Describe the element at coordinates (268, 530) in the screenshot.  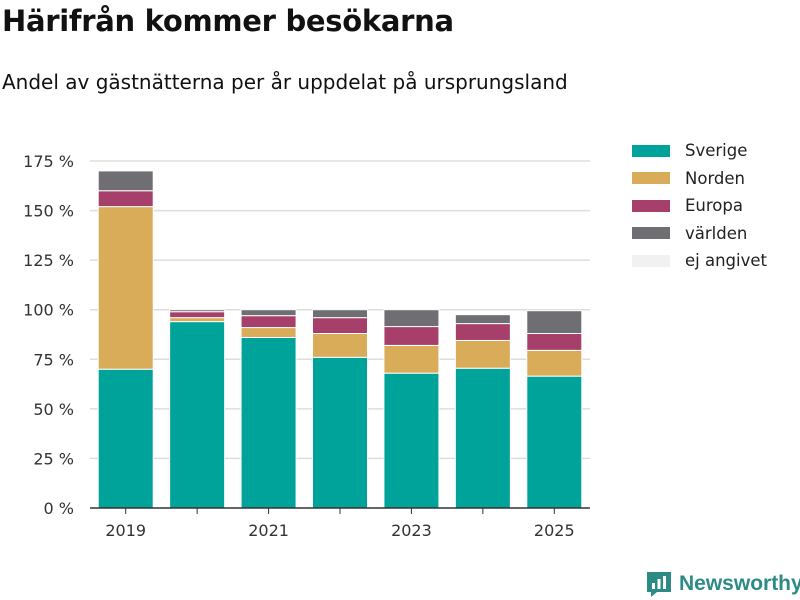
I see `x-tick-label: 2021` at that location.